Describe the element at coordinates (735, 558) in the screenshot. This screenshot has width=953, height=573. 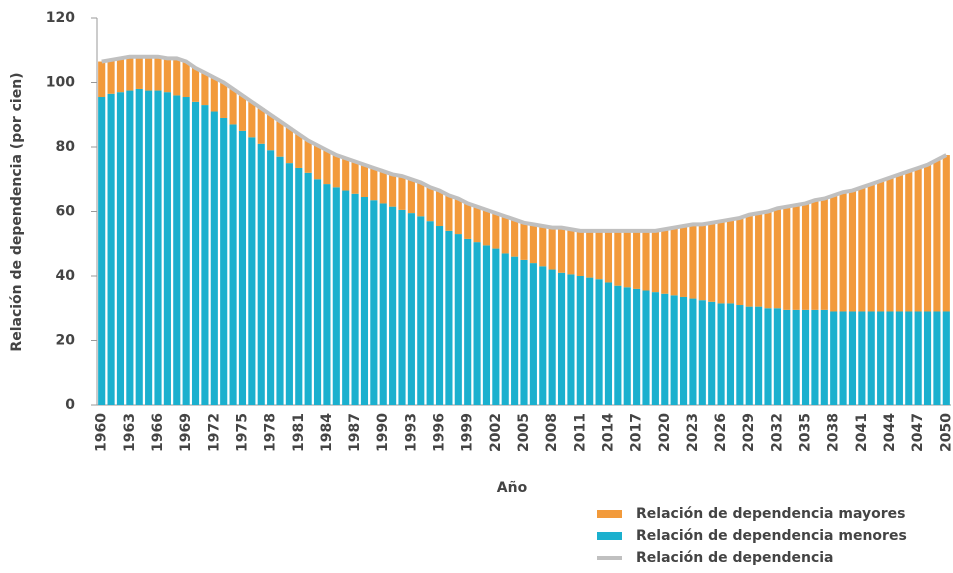
I see `legend-label: Relación de dependencia` at that location.